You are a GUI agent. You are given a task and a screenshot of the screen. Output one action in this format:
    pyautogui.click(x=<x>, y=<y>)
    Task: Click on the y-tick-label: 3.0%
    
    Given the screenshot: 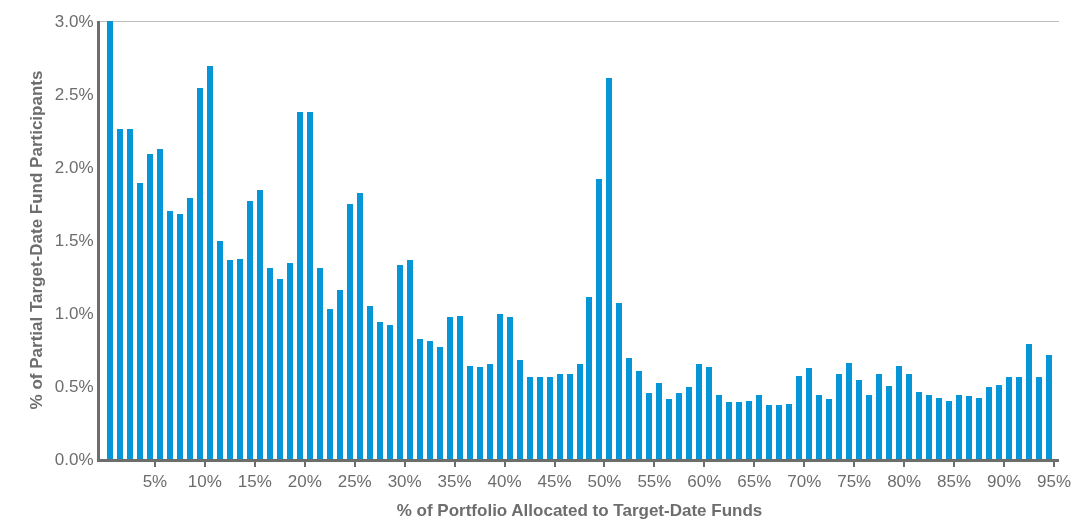 What is the action you would take?
    pyautogui.click(x=74, y=21)
    